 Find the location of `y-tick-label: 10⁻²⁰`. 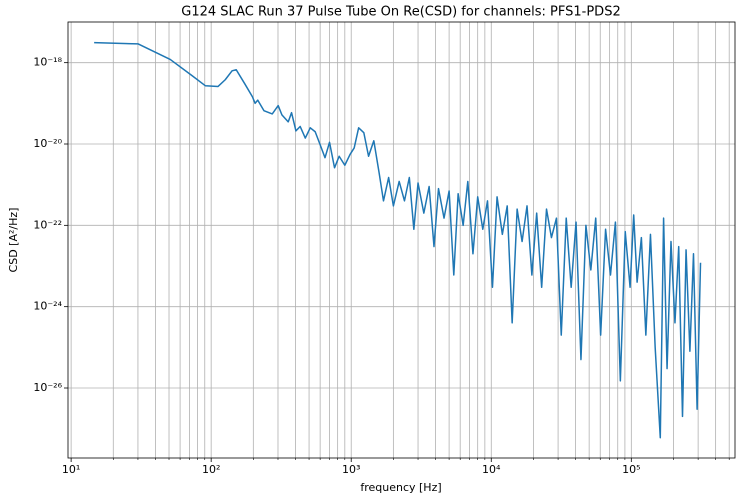

y-tick-label: 10⁻²⁰ is located at coordinates (47, 143).